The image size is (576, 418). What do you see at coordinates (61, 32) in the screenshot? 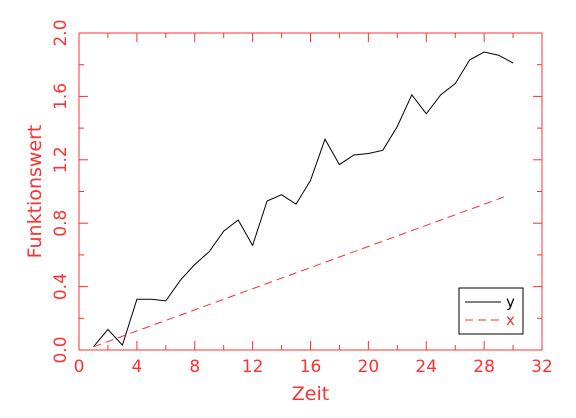
I see `y-tick-label: 2.0` at bounding box center [61, 32].